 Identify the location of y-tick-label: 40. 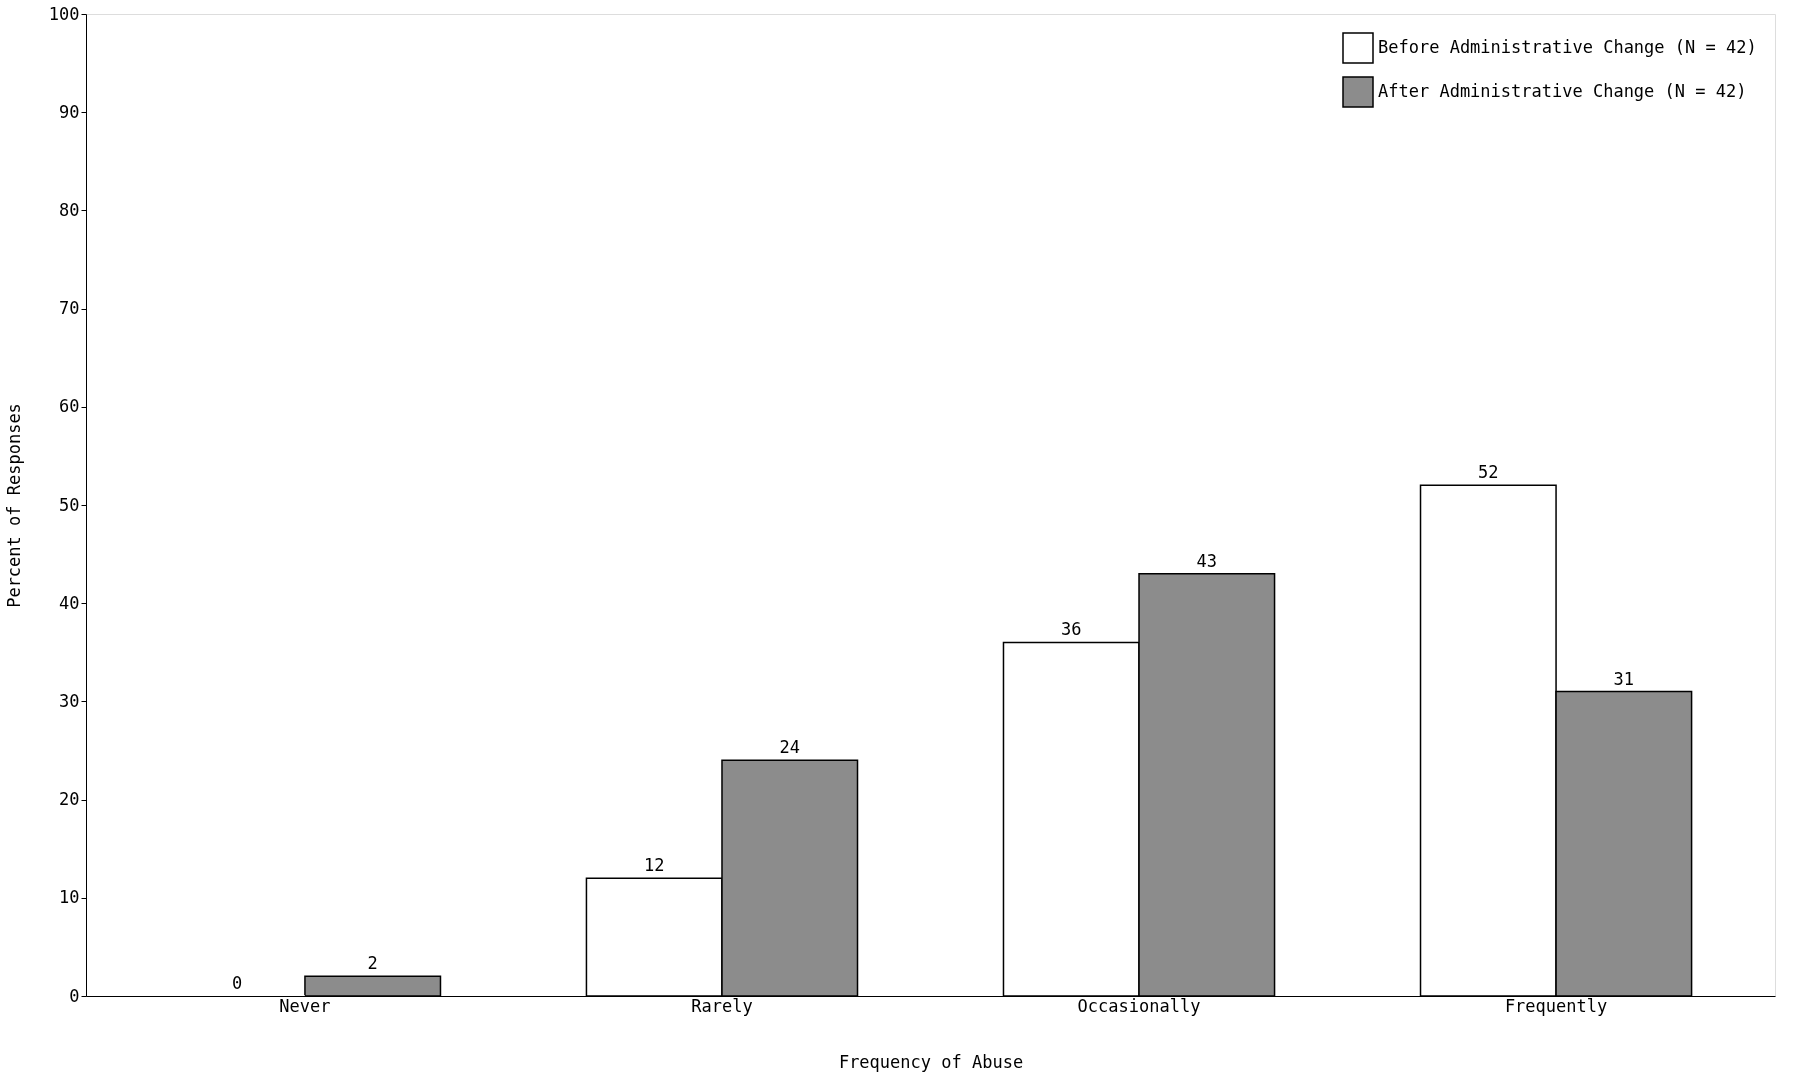
(69, 602).